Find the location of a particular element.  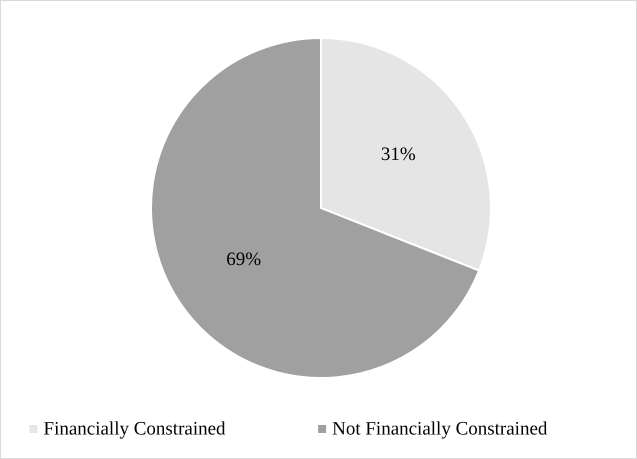

legend-label: Not Financially Constrained is located at coordinates (440, 429).